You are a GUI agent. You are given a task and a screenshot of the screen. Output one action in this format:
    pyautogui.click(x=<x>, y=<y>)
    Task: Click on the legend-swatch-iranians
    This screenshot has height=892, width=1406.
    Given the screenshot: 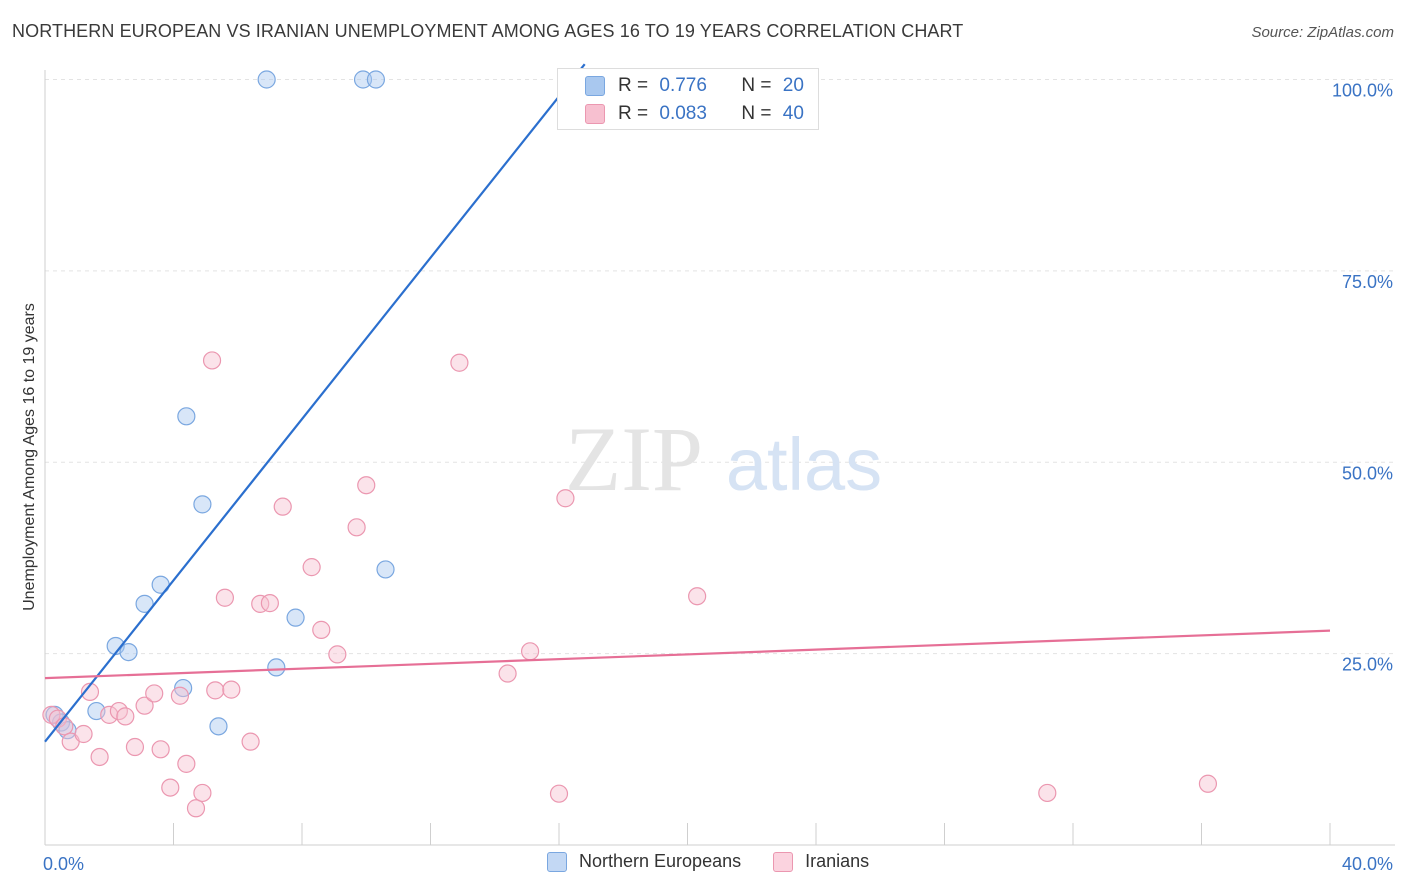 What is the action you would take?
    pyautogui.click(x=783, y=861)
    